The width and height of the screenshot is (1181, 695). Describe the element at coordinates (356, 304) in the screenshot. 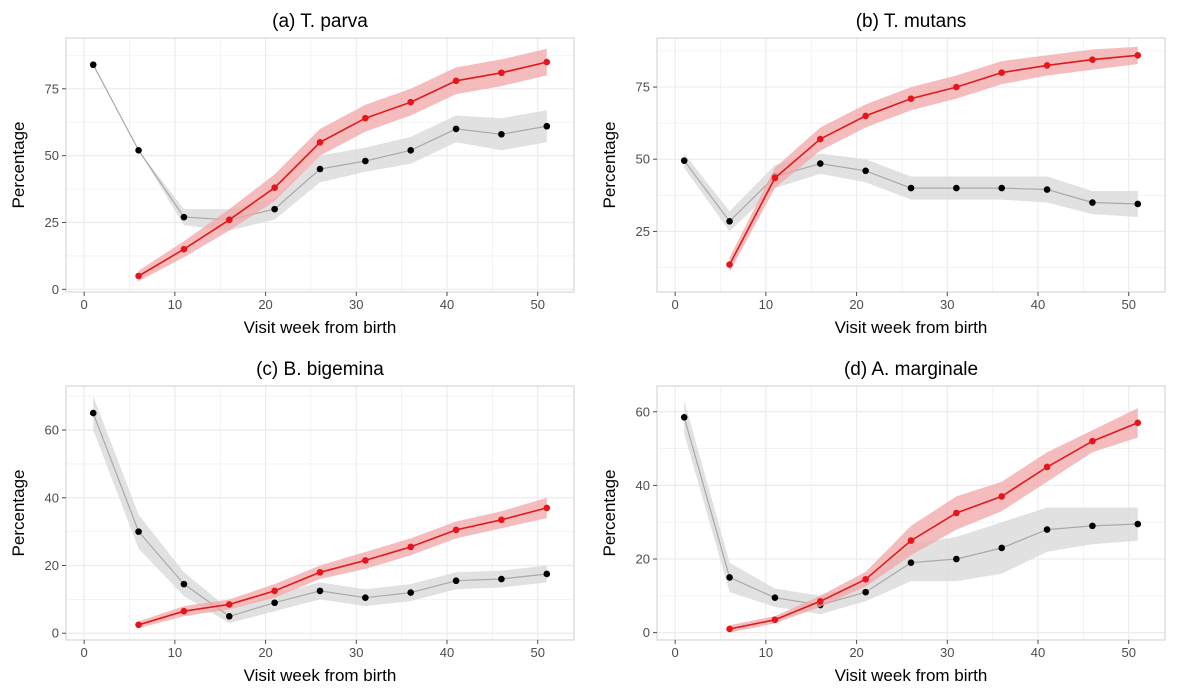

I see `x-tick-label: 30` at that location.